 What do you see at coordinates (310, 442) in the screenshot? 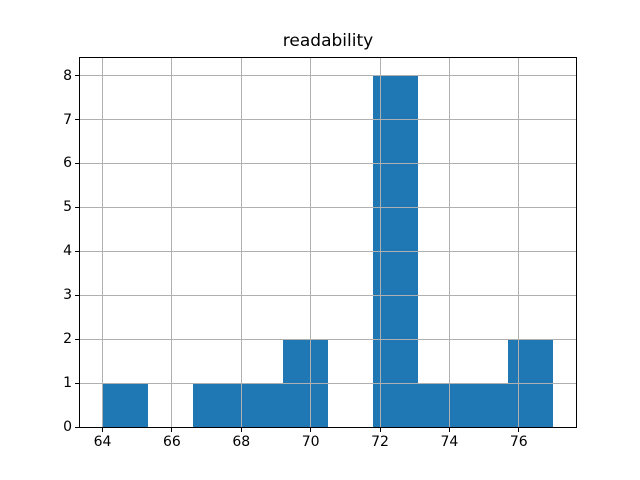
I see `x-tick-label: 70` at bounding box center [310, 442].